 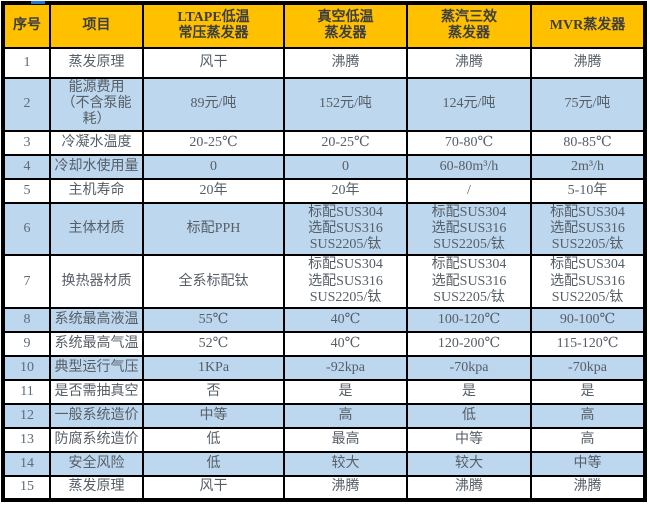 I want to click on item-cell: 冷却水使用量, so click(x=96, y=166).